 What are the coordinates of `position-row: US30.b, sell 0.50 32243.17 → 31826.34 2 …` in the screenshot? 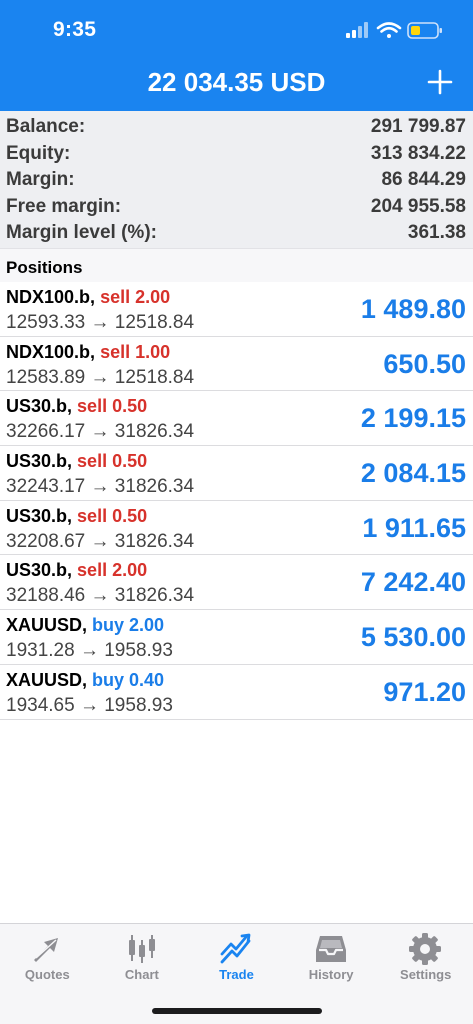 It's located at (236, 473).